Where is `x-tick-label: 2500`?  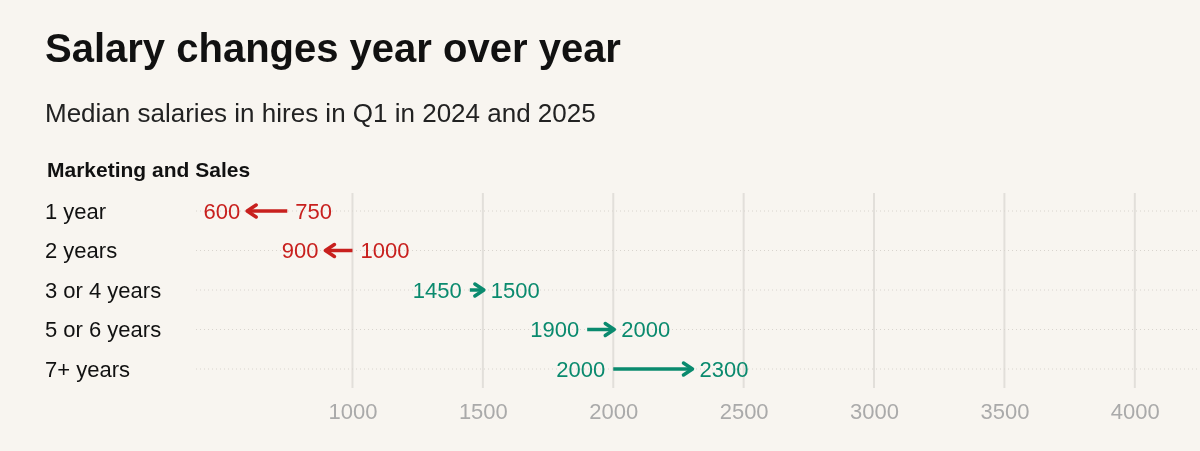 x-tick-label: 2500 is located at coordinates (744, 411).